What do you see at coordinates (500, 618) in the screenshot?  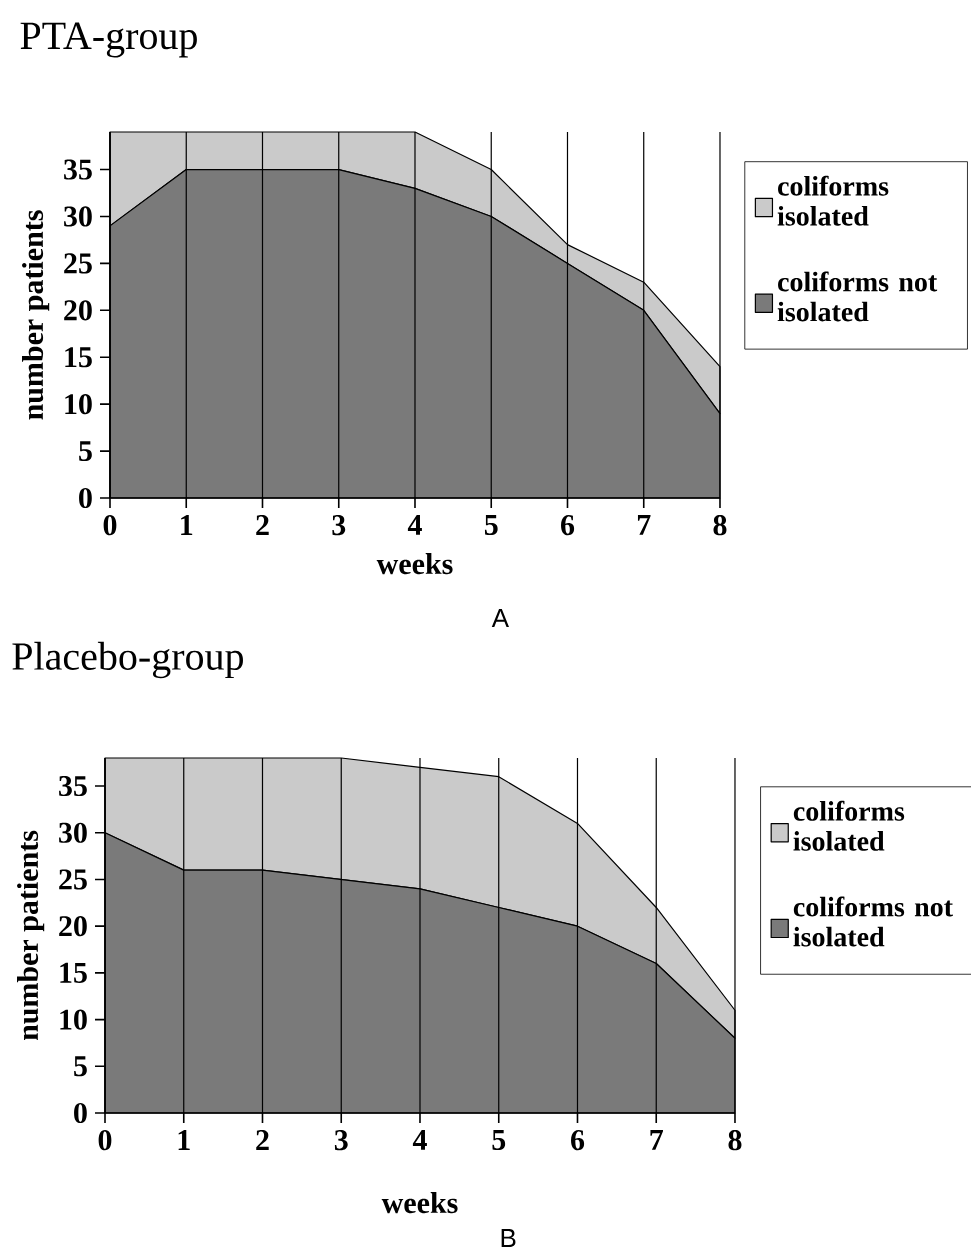 I see `text: A` at bounding box center [500, 618].